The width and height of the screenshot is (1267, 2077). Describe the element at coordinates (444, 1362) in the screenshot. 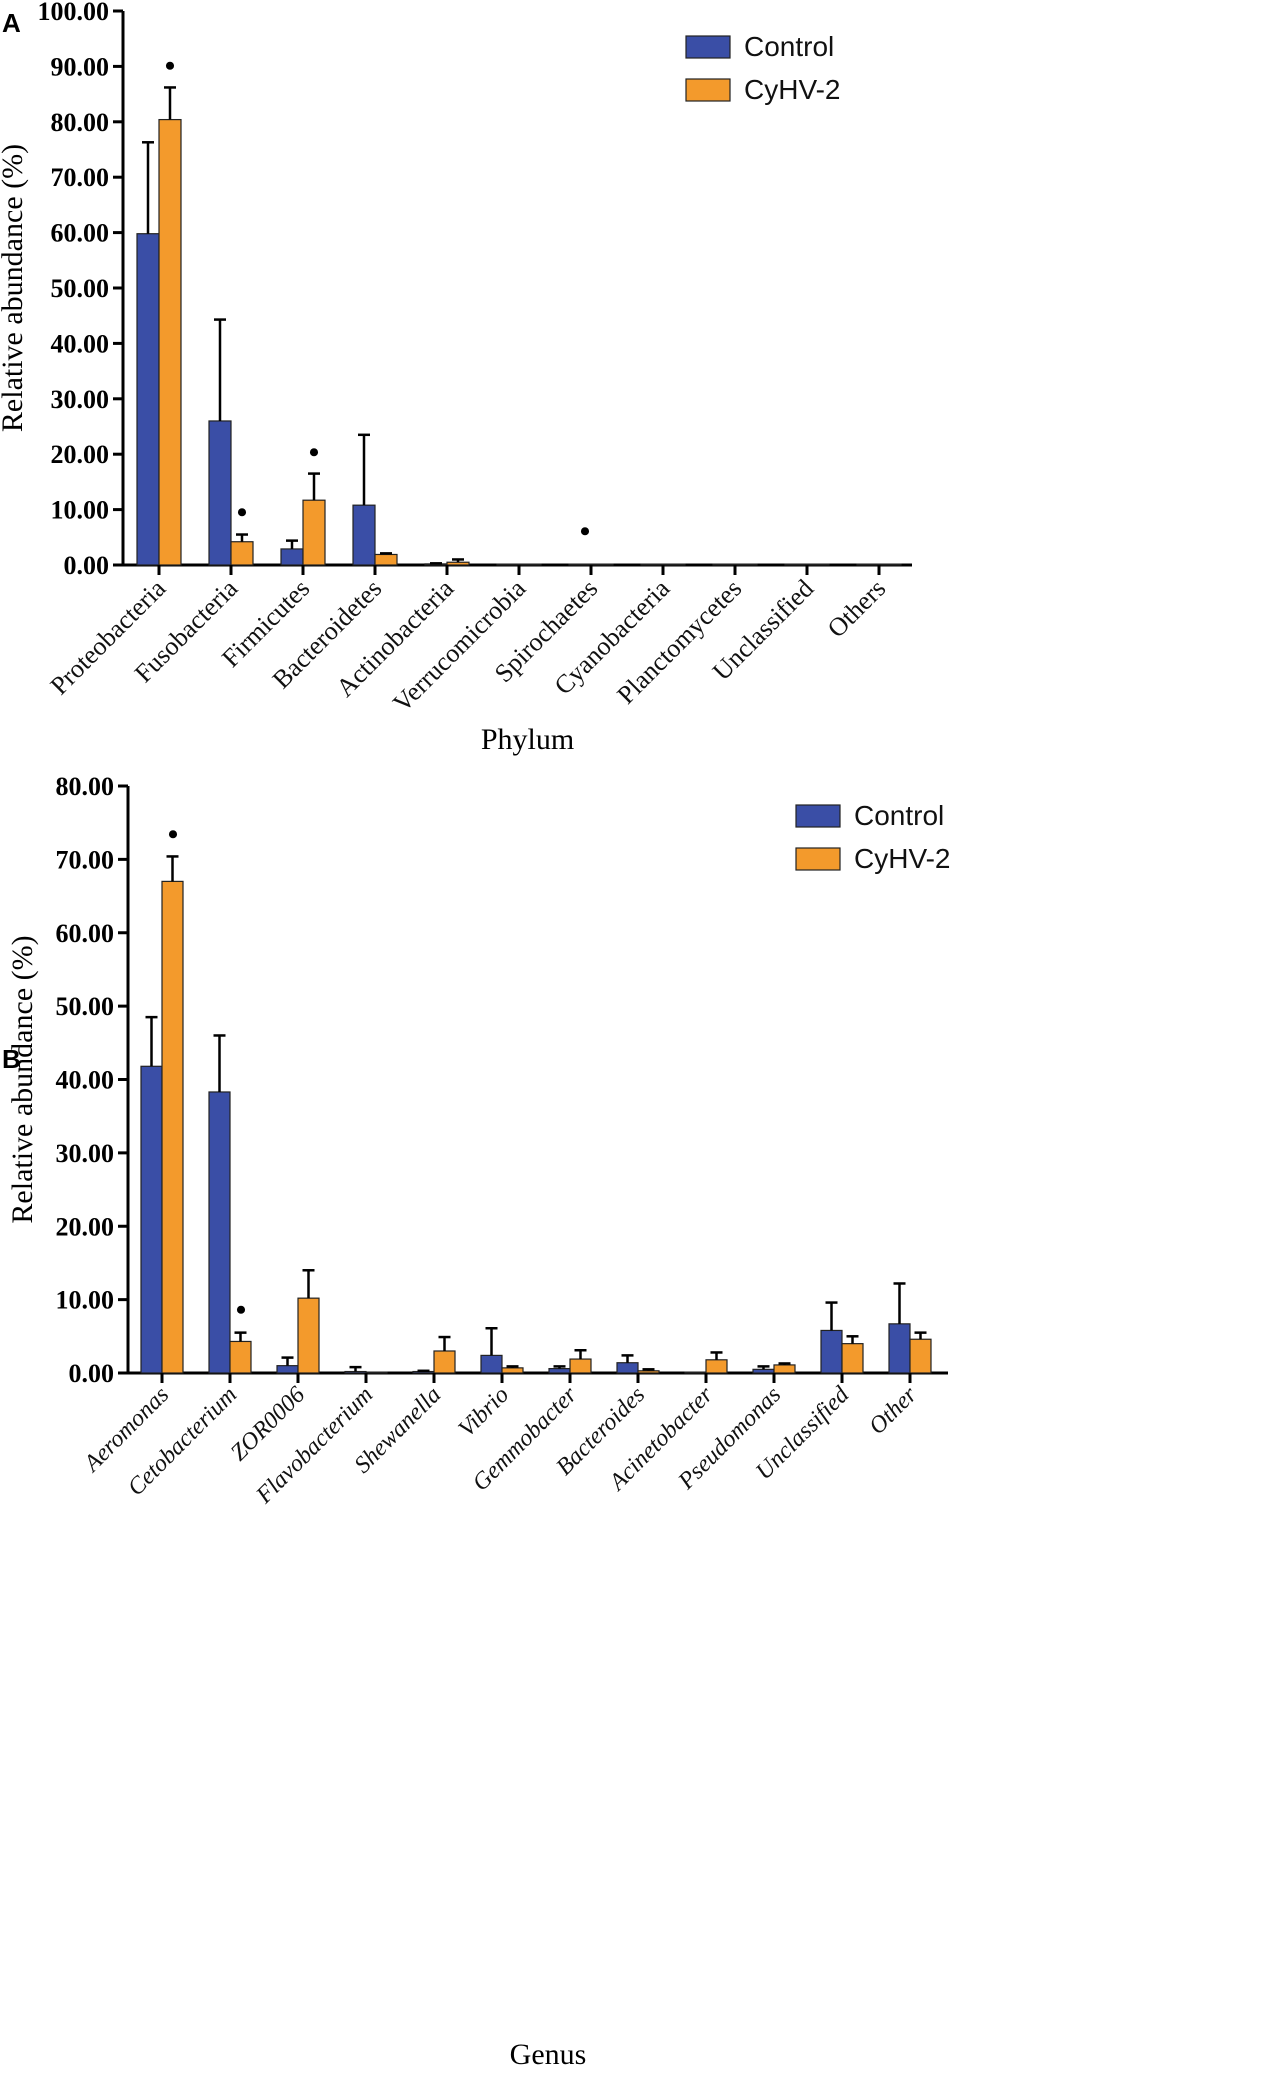

I see `bar-cyhv-2-shewanella` at that location.